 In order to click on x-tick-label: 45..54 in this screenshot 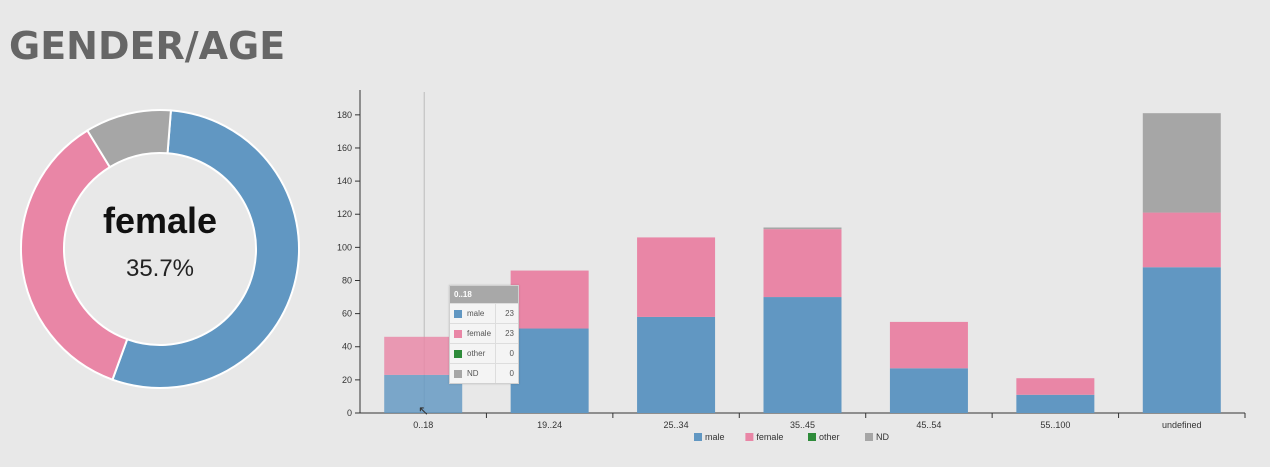, I will do `click(928, 425)`.